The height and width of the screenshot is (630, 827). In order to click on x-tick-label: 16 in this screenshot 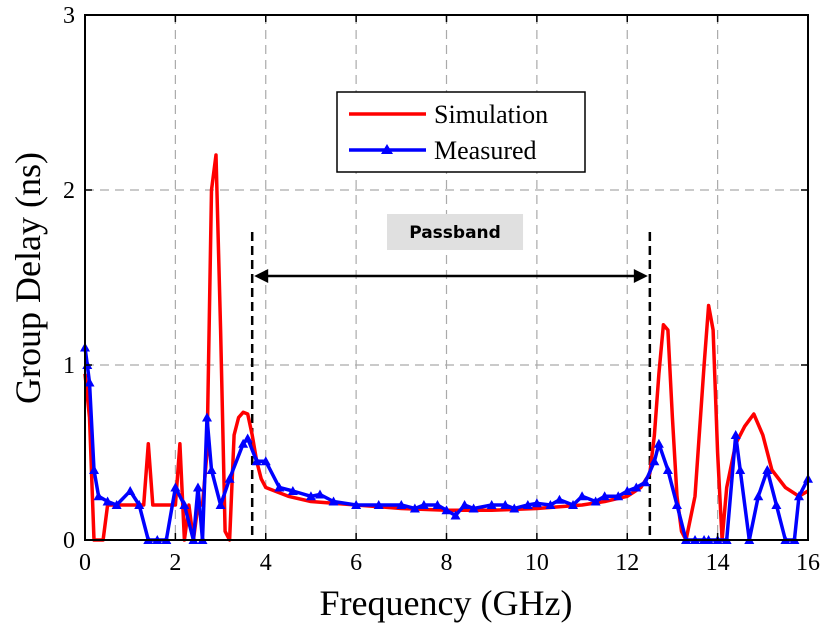, I will do `click(808, 563)`.